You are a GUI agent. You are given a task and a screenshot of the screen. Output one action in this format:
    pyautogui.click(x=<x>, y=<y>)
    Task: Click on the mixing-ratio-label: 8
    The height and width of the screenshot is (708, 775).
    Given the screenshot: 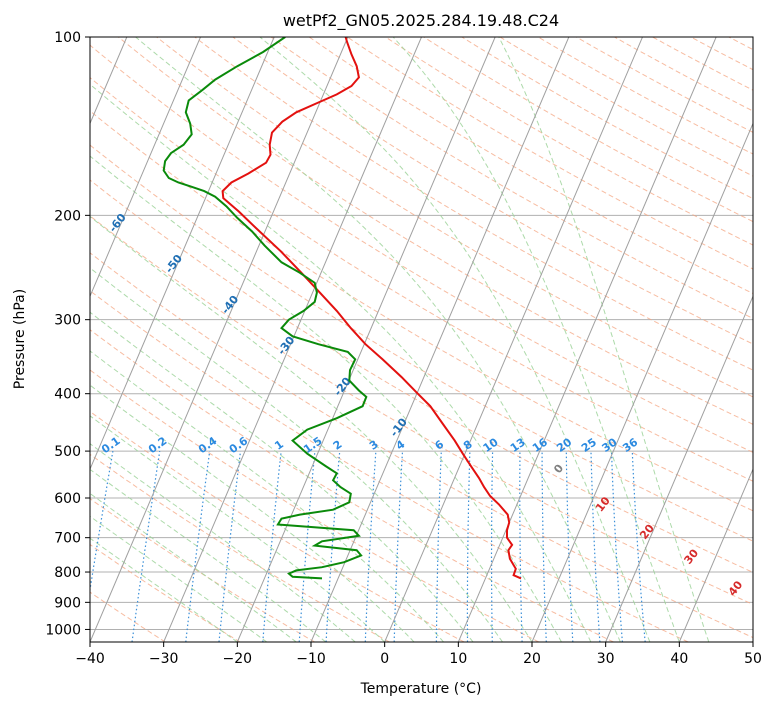 What is the action you would take?
    pyautogui.click(x=468, y=445)
    